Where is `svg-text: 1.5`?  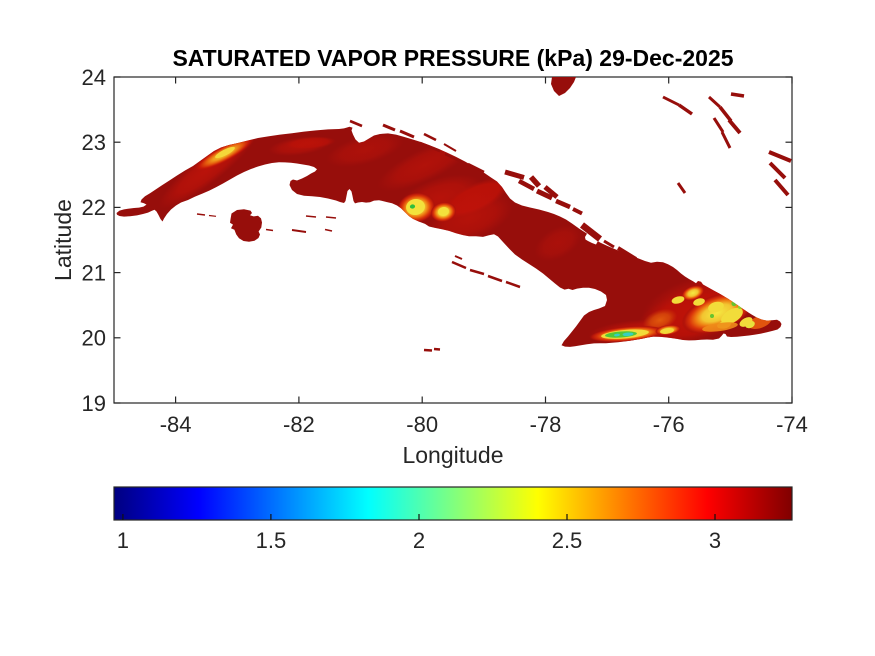
svg-text: 1.5 is located at coordinates (271, 540).